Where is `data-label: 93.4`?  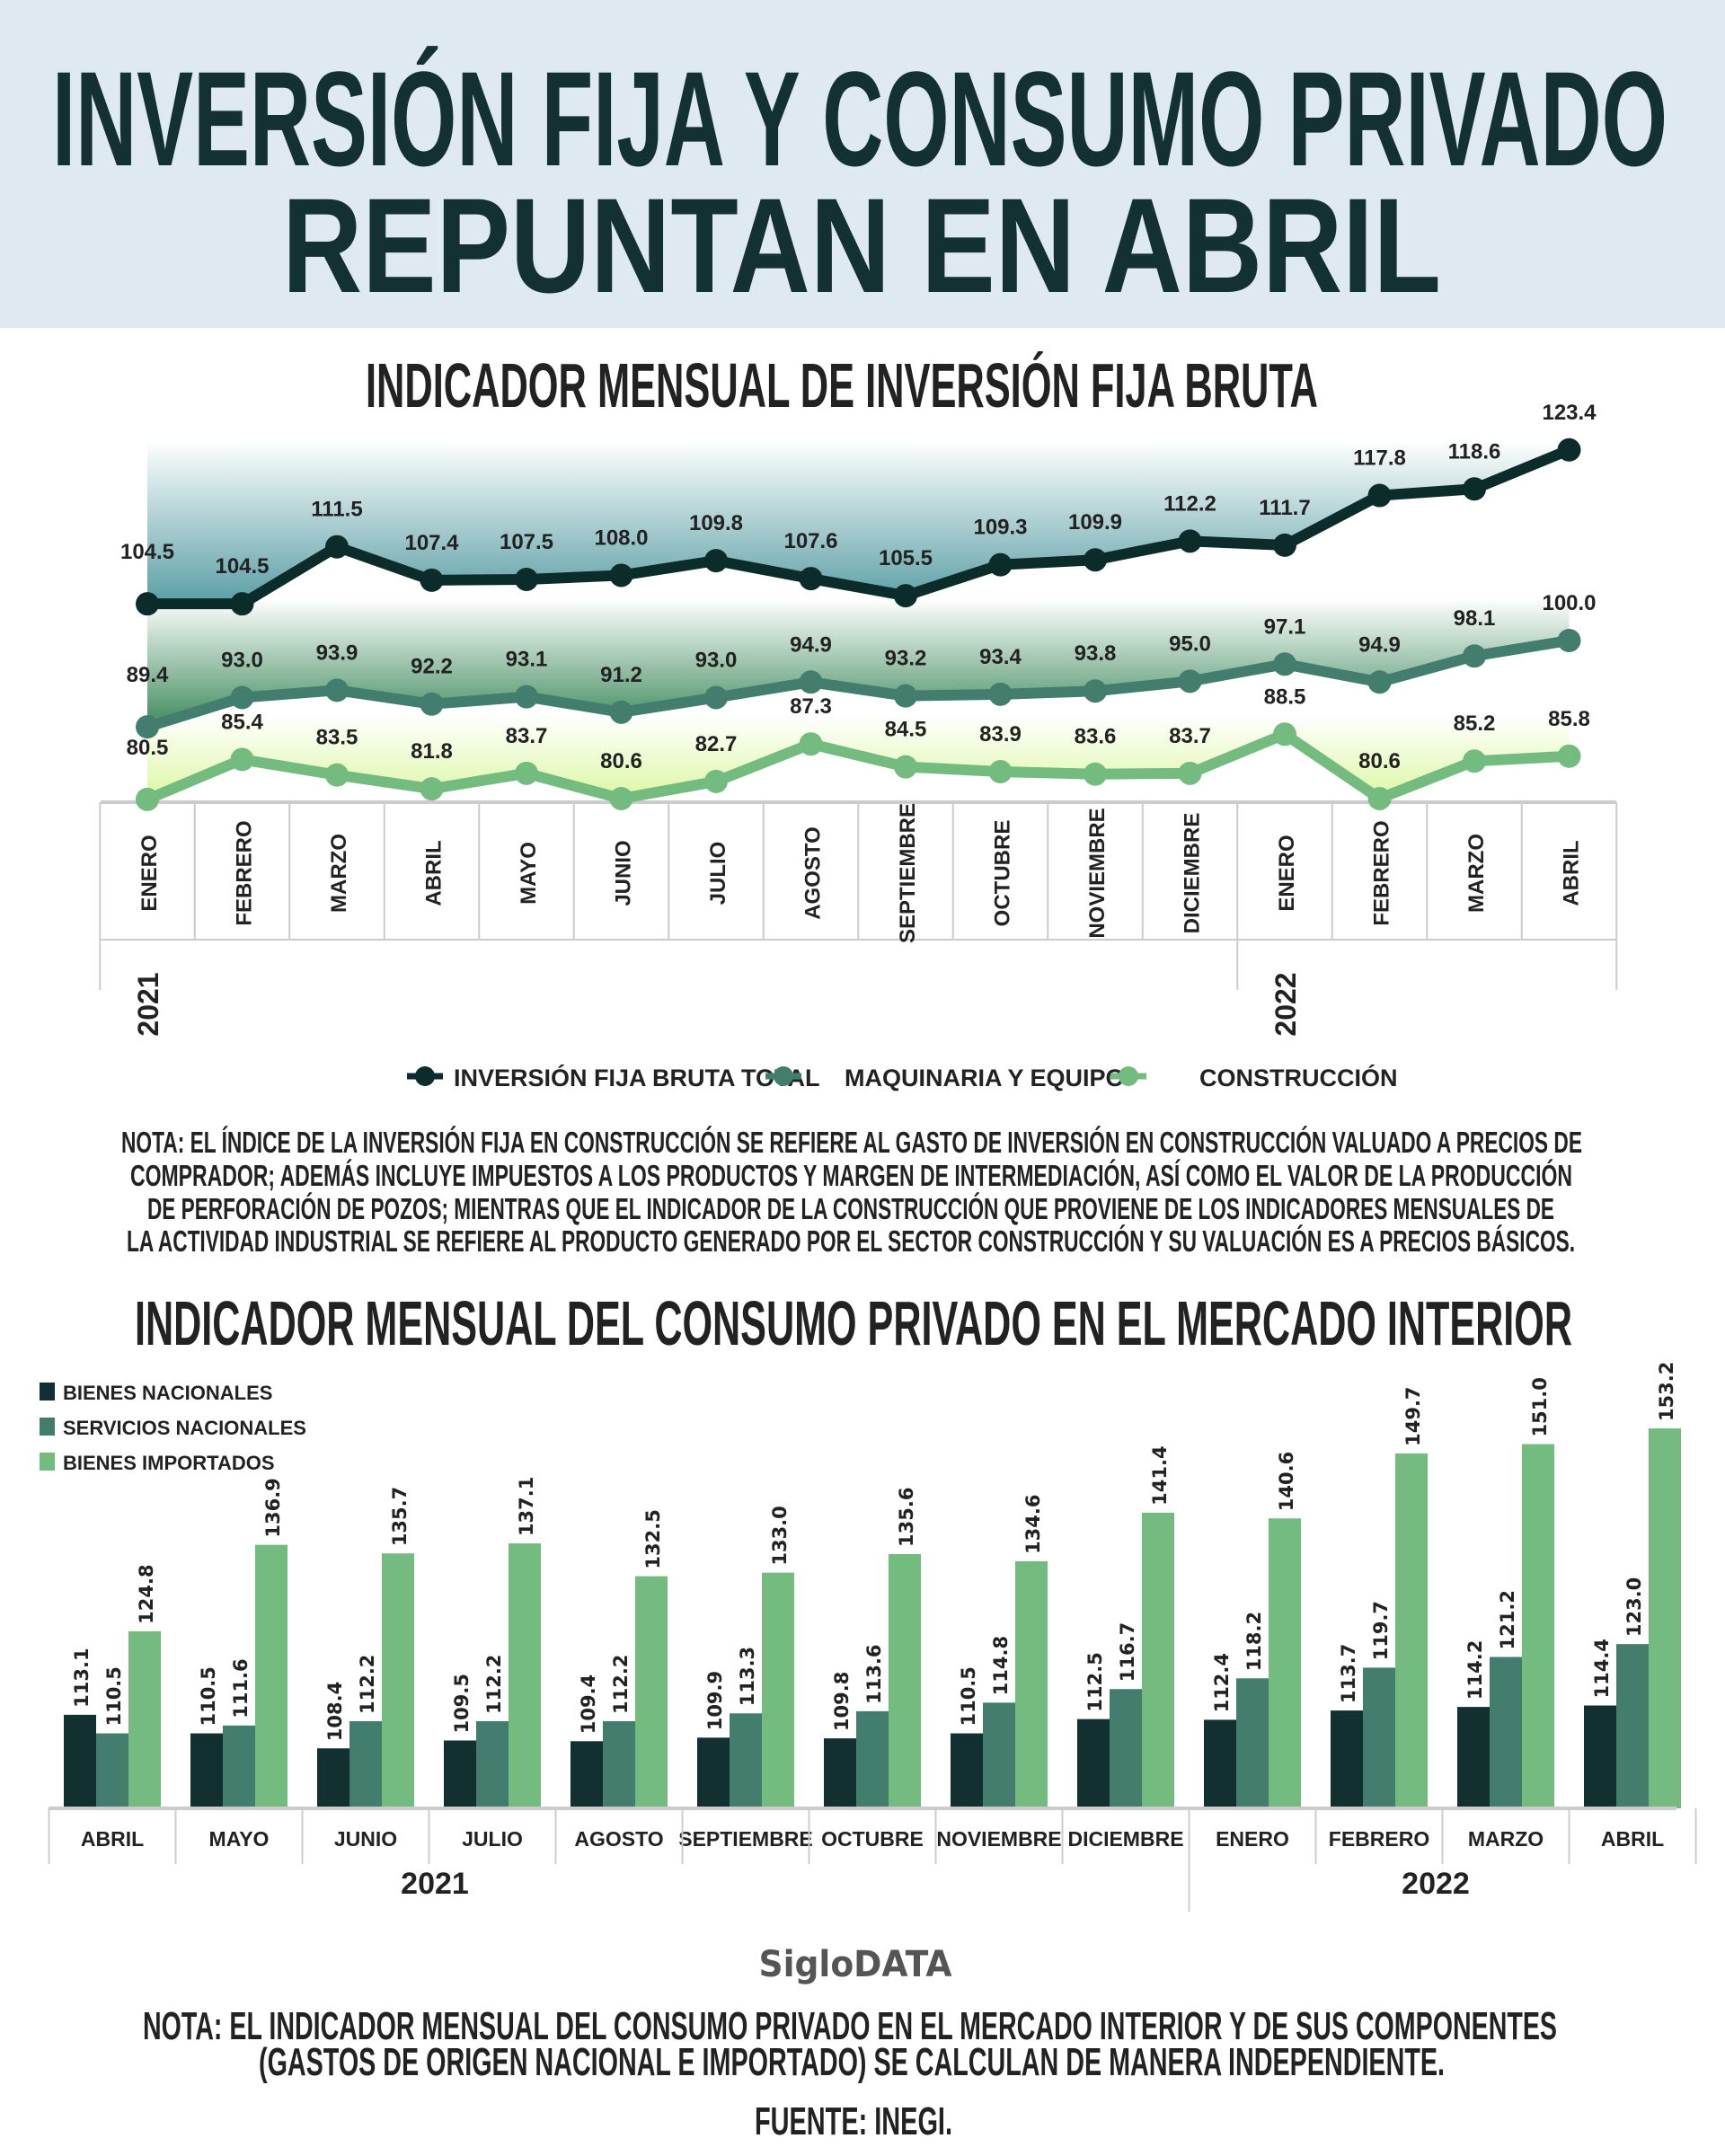
data-label: 93.4 is located at coordinates (1000, 657).